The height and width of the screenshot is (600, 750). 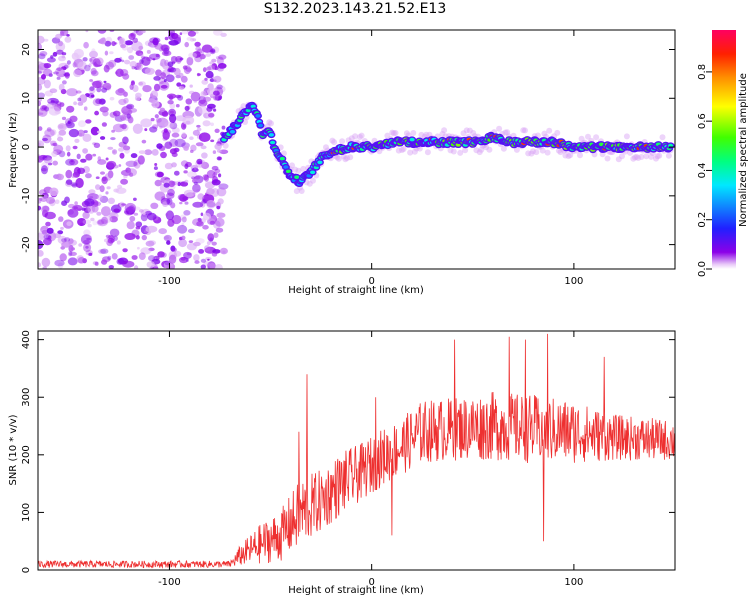 I want to click on spectrogram-x-tick-label: 0, so click(x=371, y=281).